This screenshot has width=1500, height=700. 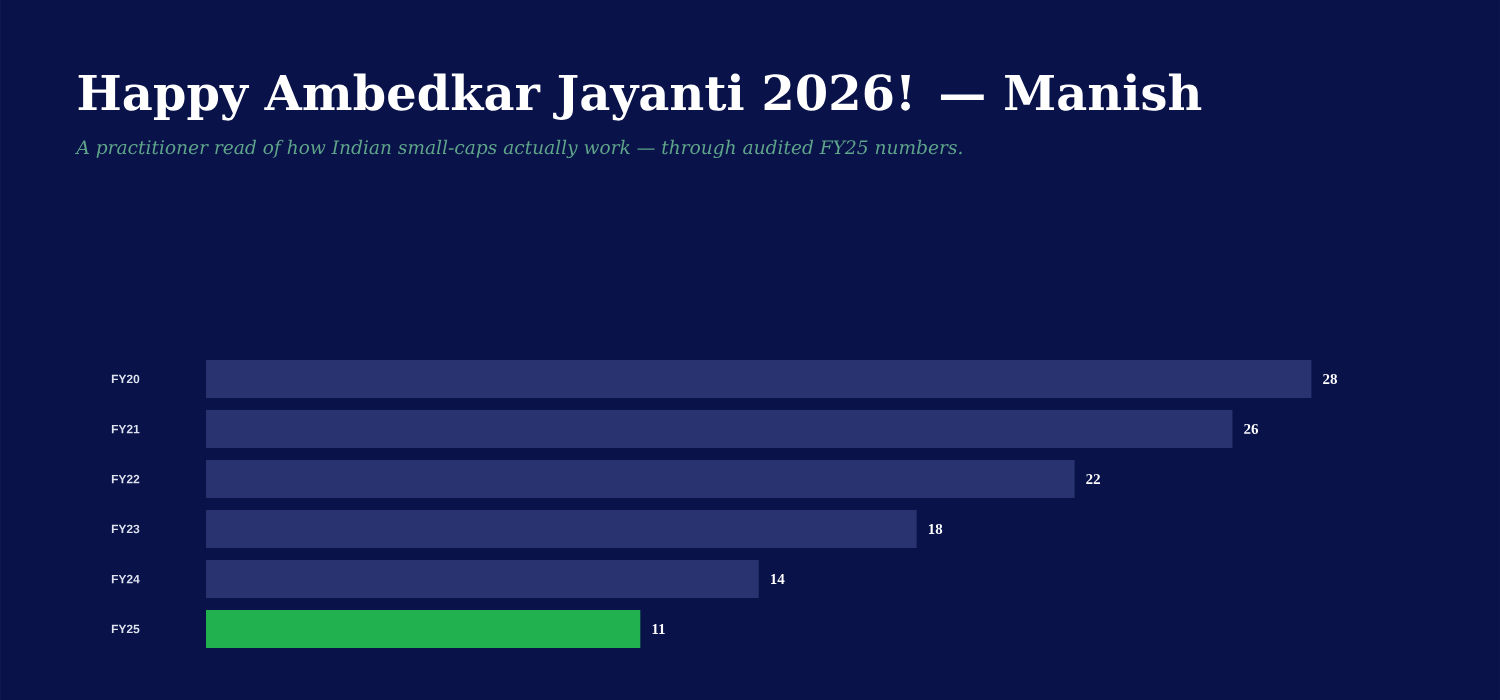 I want to click on chart-title: Happy Ambedkar Jayanti 2026! — Manish, so click(x=640, y=97).